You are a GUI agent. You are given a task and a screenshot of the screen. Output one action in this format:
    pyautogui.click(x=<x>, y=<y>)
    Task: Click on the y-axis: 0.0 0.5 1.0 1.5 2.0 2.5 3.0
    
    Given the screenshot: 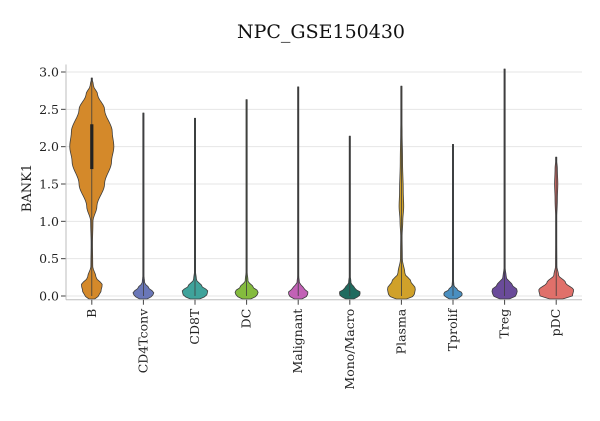 What is the action you would take?
    pyautogui.click(x=53, y=184)
    